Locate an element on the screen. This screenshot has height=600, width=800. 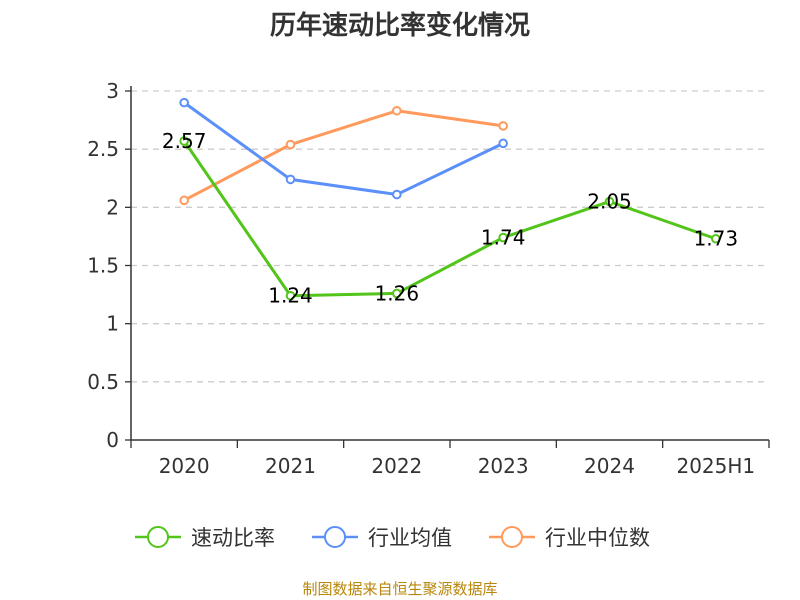
legend: 速动比率 行业均值 行业中位数 is located at coordinates (392, 538).